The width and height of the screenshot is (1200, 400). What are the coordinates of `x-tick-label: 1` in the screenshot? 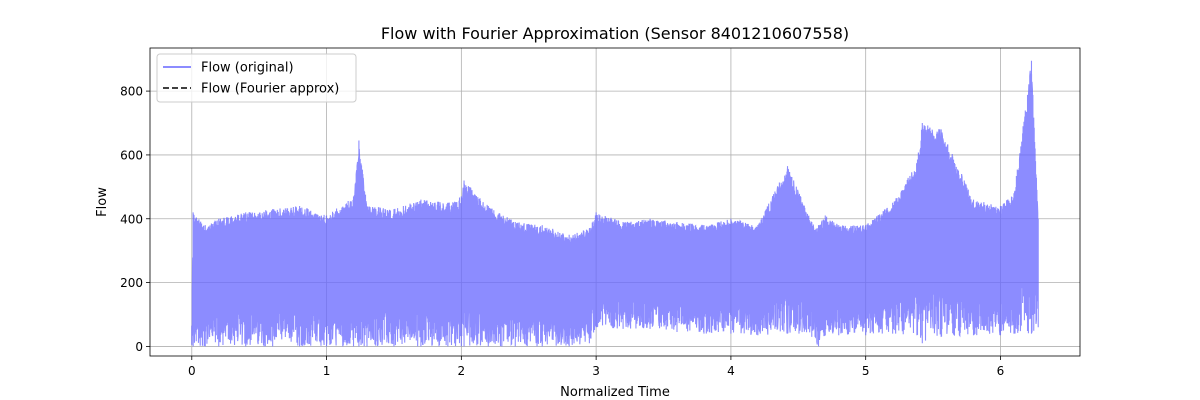 It's located at (327, 371).